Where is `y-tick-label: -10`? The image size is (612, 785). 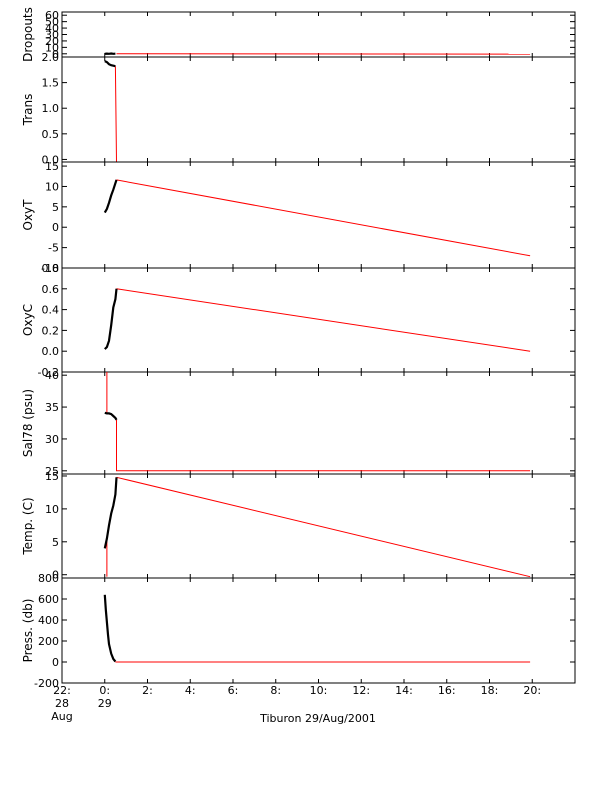 y-tick-label: -10 is located at coordinates (50, 268).